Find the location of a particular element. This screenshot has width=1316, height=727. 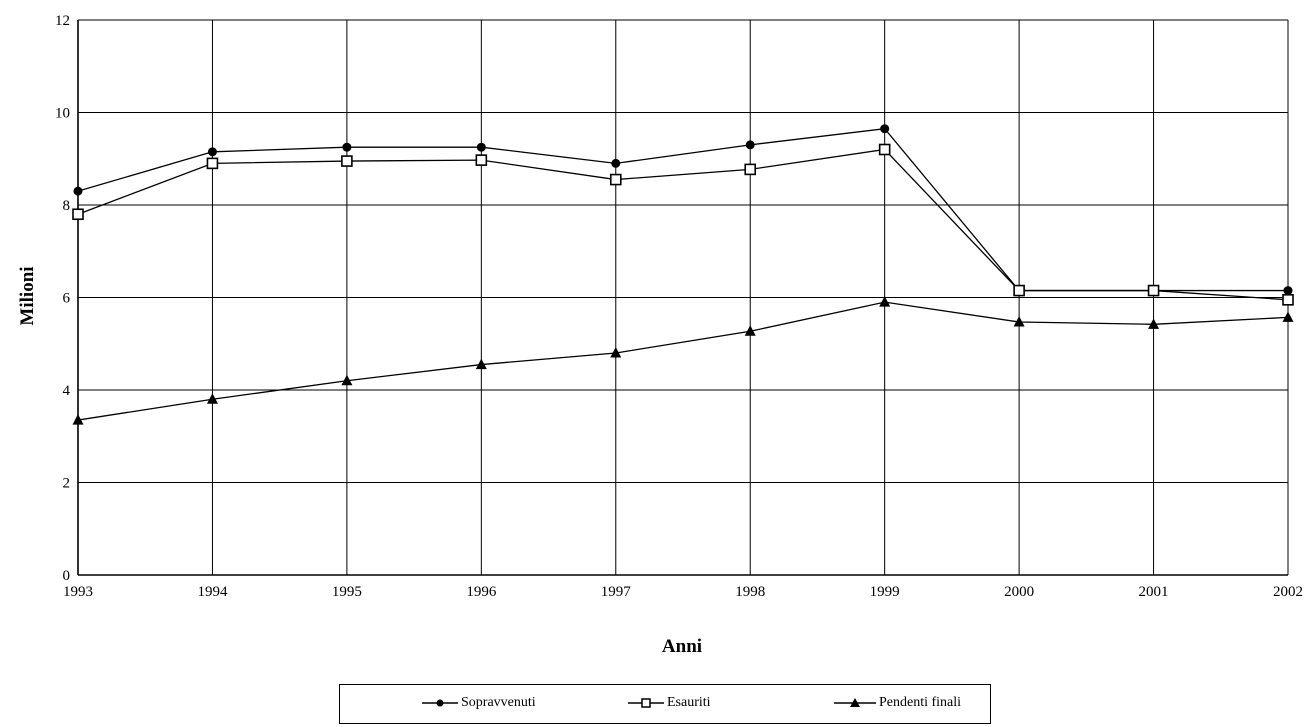

y-tick-label: 6 is located at coordinates (67, 299).